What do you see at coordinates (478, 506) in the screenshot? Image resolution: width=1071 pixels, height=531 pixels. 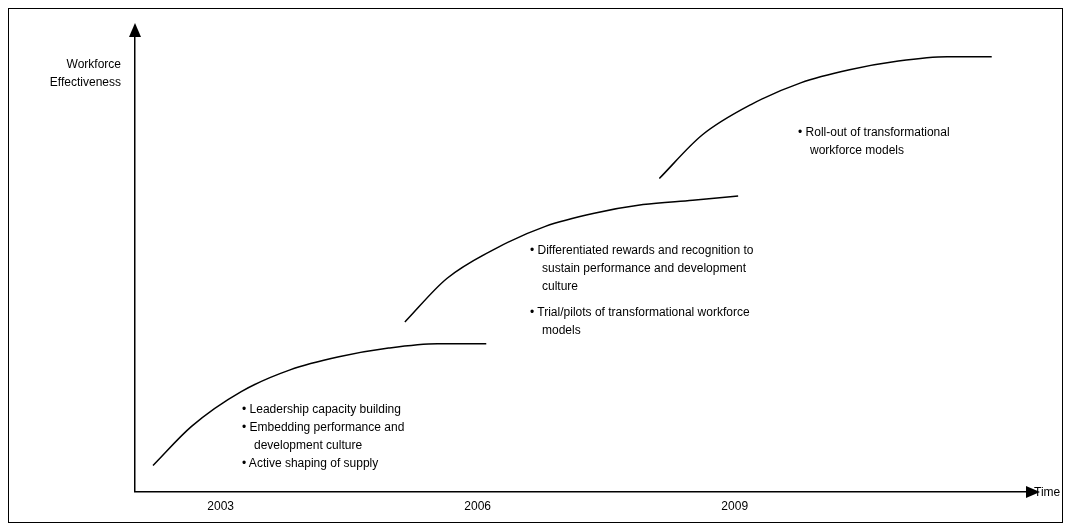 I see `x-tick-label: 2006` at bounding box center [478, 506].